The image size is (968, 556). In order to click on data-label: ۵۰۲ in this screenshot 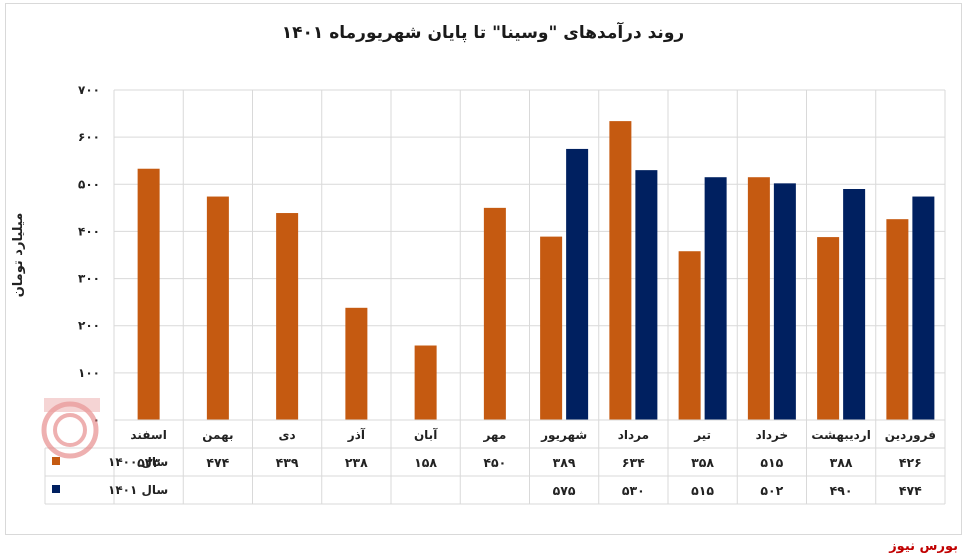, I will do `click(771, 490)`.